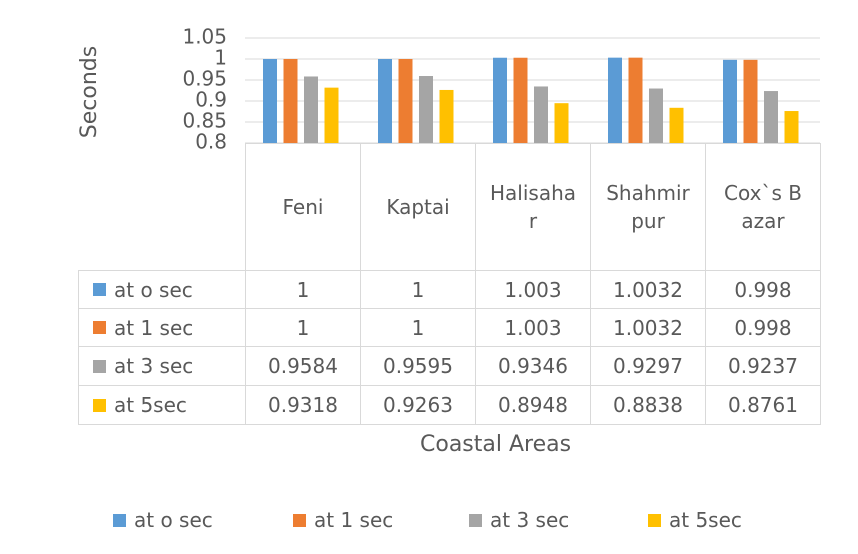 This screenshot has width=858, height=554. Describe the element at coordinates (418, 405) in the screenshot. I see `table-value: 0.9263` at that location.